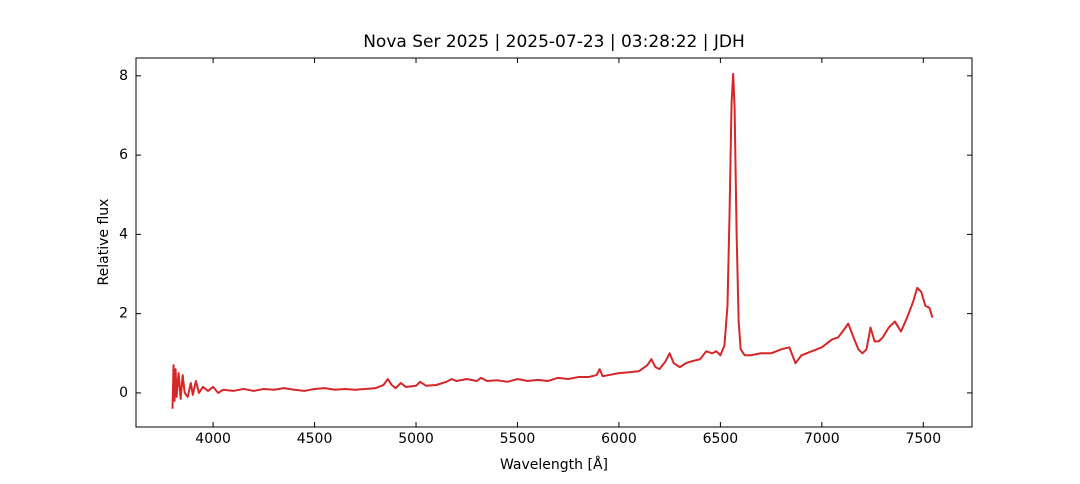  What do you see at coordinates (123, 234) in the screenshot?
I see `y-tick-label: 4` at bounding box center [123, 234].